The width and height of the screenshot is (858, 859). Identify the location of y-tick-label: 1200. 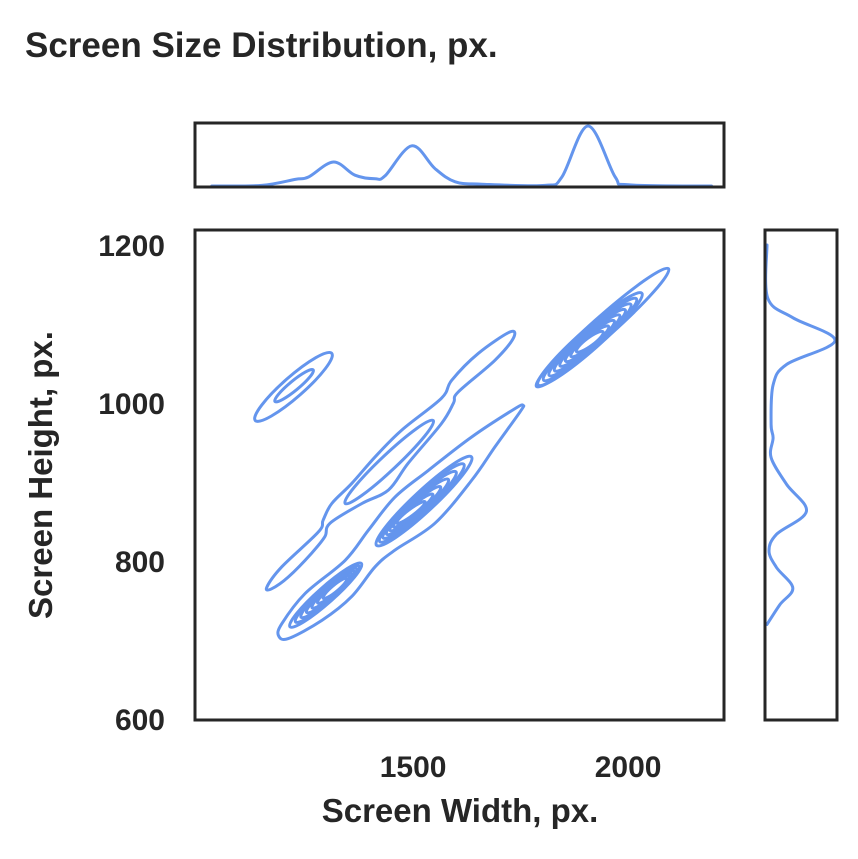
(131, 246).